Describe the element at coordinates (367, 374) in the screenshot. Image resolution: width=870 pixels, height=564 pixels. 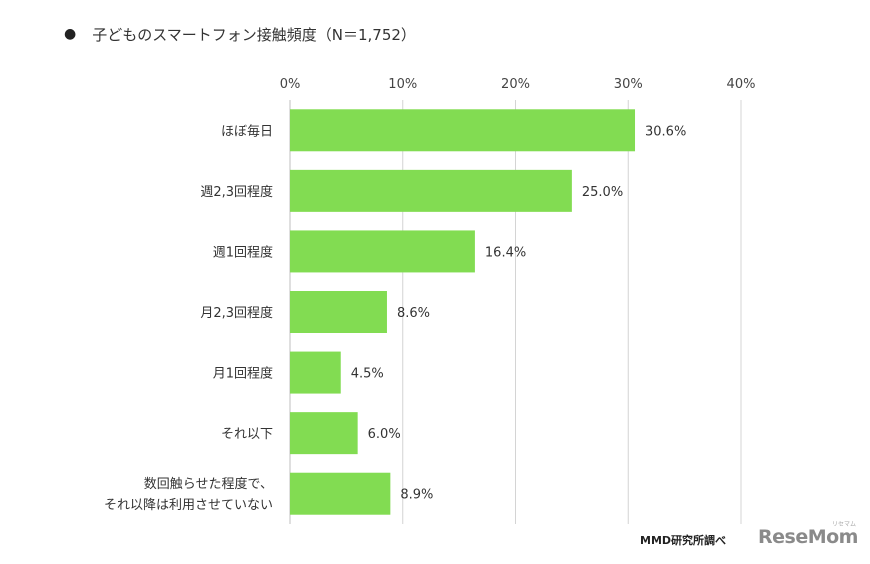
I see `value-label: 4.5%` at that location.